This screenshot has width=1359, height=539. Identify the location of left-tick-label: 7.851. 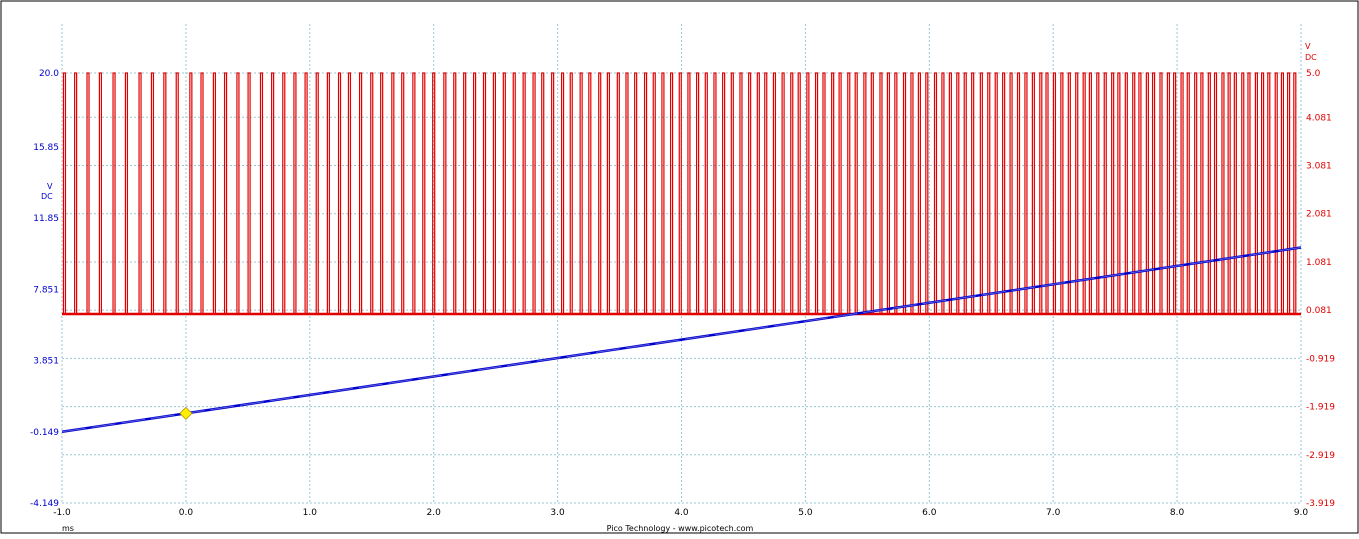
(46, 290).